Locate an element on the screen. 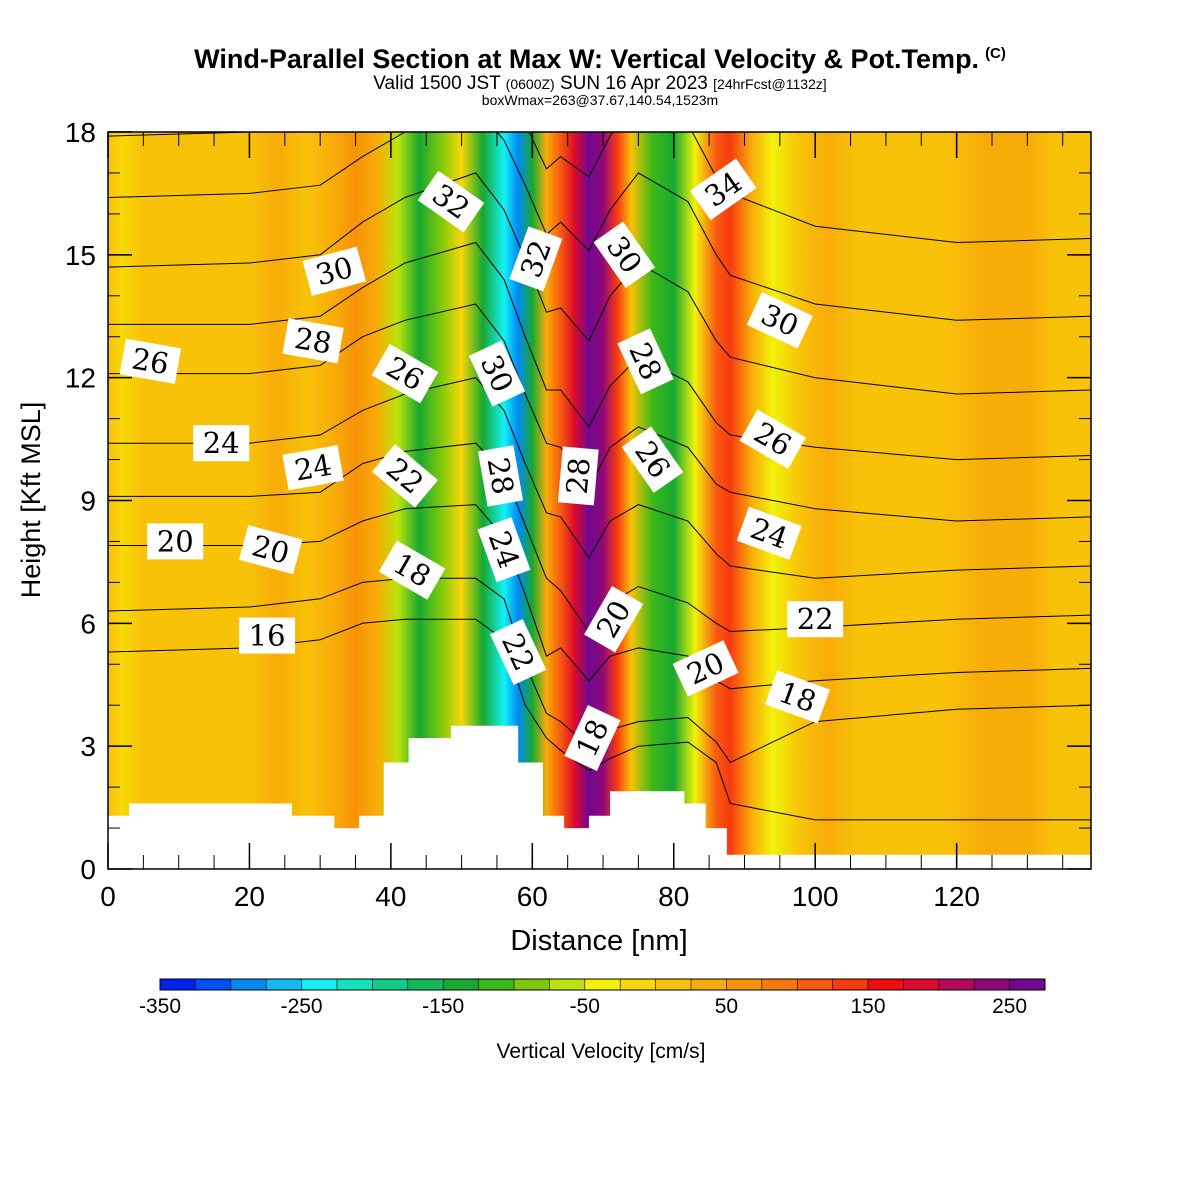 This screenshot has height=1200, width=1200. x-tick-label: 40 is located at coordinates (390, 896).